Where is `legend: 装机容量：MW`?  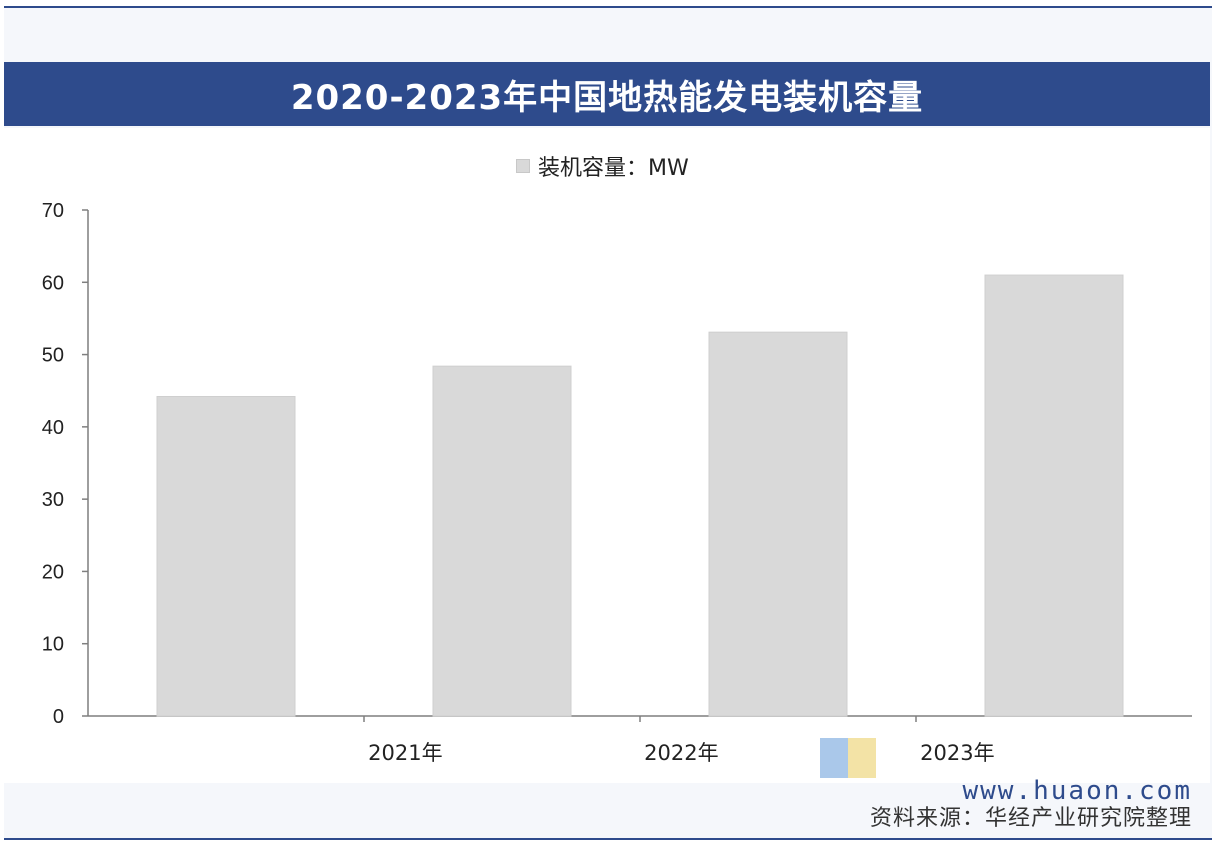 legend: 装机容量：MW is located at coordinates (602, 166).